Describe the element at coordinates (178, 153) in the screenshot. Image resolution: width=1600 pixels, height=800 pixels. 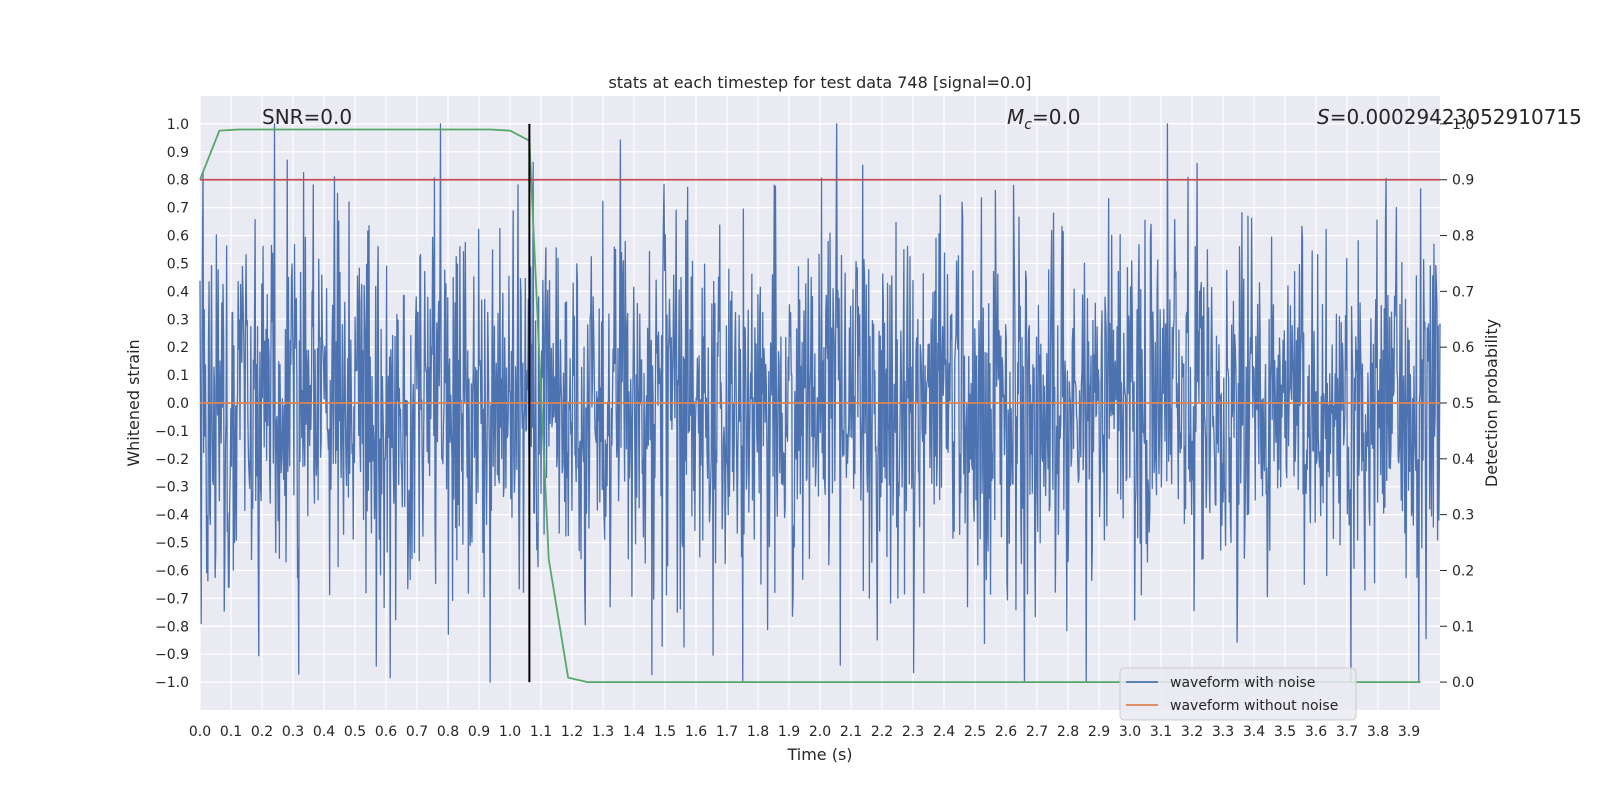
I see `y-tick-label: 0.9` at that location.